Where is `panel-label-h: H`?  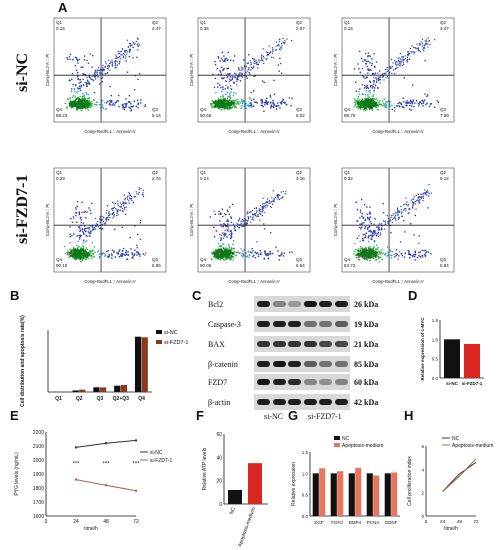 panel-label-h: H is located at coordinates (409, 415).